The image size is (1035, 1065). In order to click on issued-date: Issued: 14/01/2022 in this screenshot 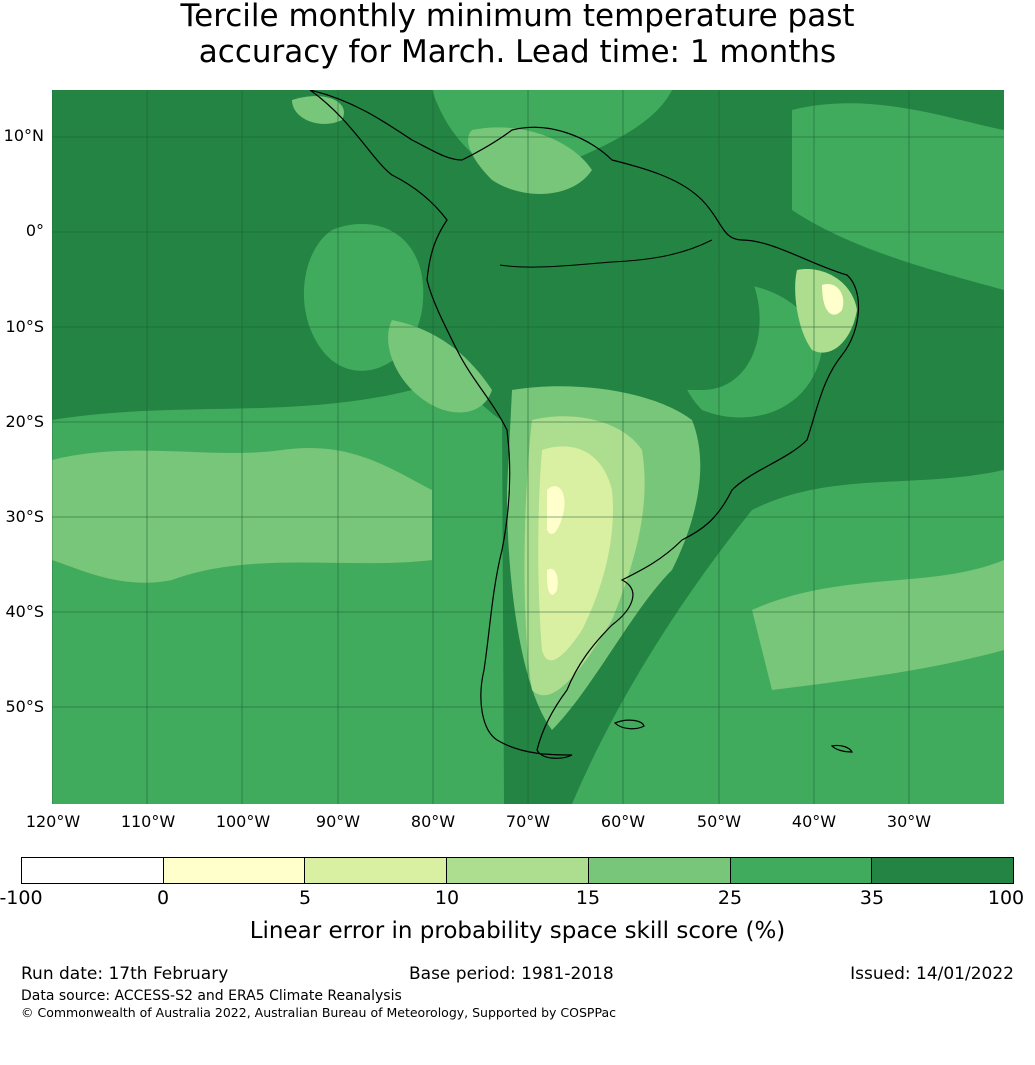, I will do `click(932, 974)`.